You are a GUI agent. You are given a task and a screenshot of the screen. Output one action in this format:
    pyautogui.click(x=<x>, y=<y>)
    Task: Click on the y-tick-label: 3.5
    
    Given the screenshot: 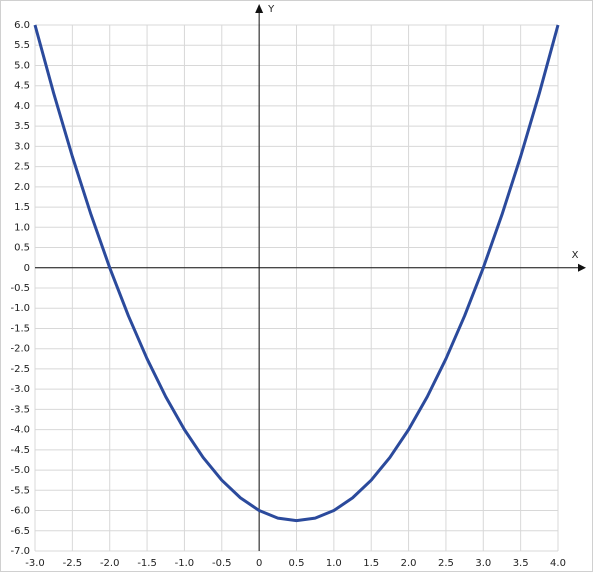 What is the action you would take?
    pyautogui.click(x=22, y=126)
    